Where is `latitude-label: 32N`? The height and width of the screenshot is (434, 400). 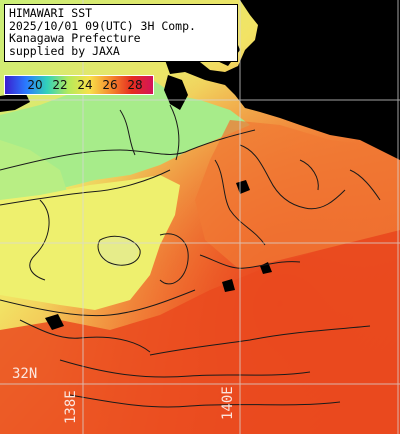
latitude-label: 32N is located at coordinates (25, 374).